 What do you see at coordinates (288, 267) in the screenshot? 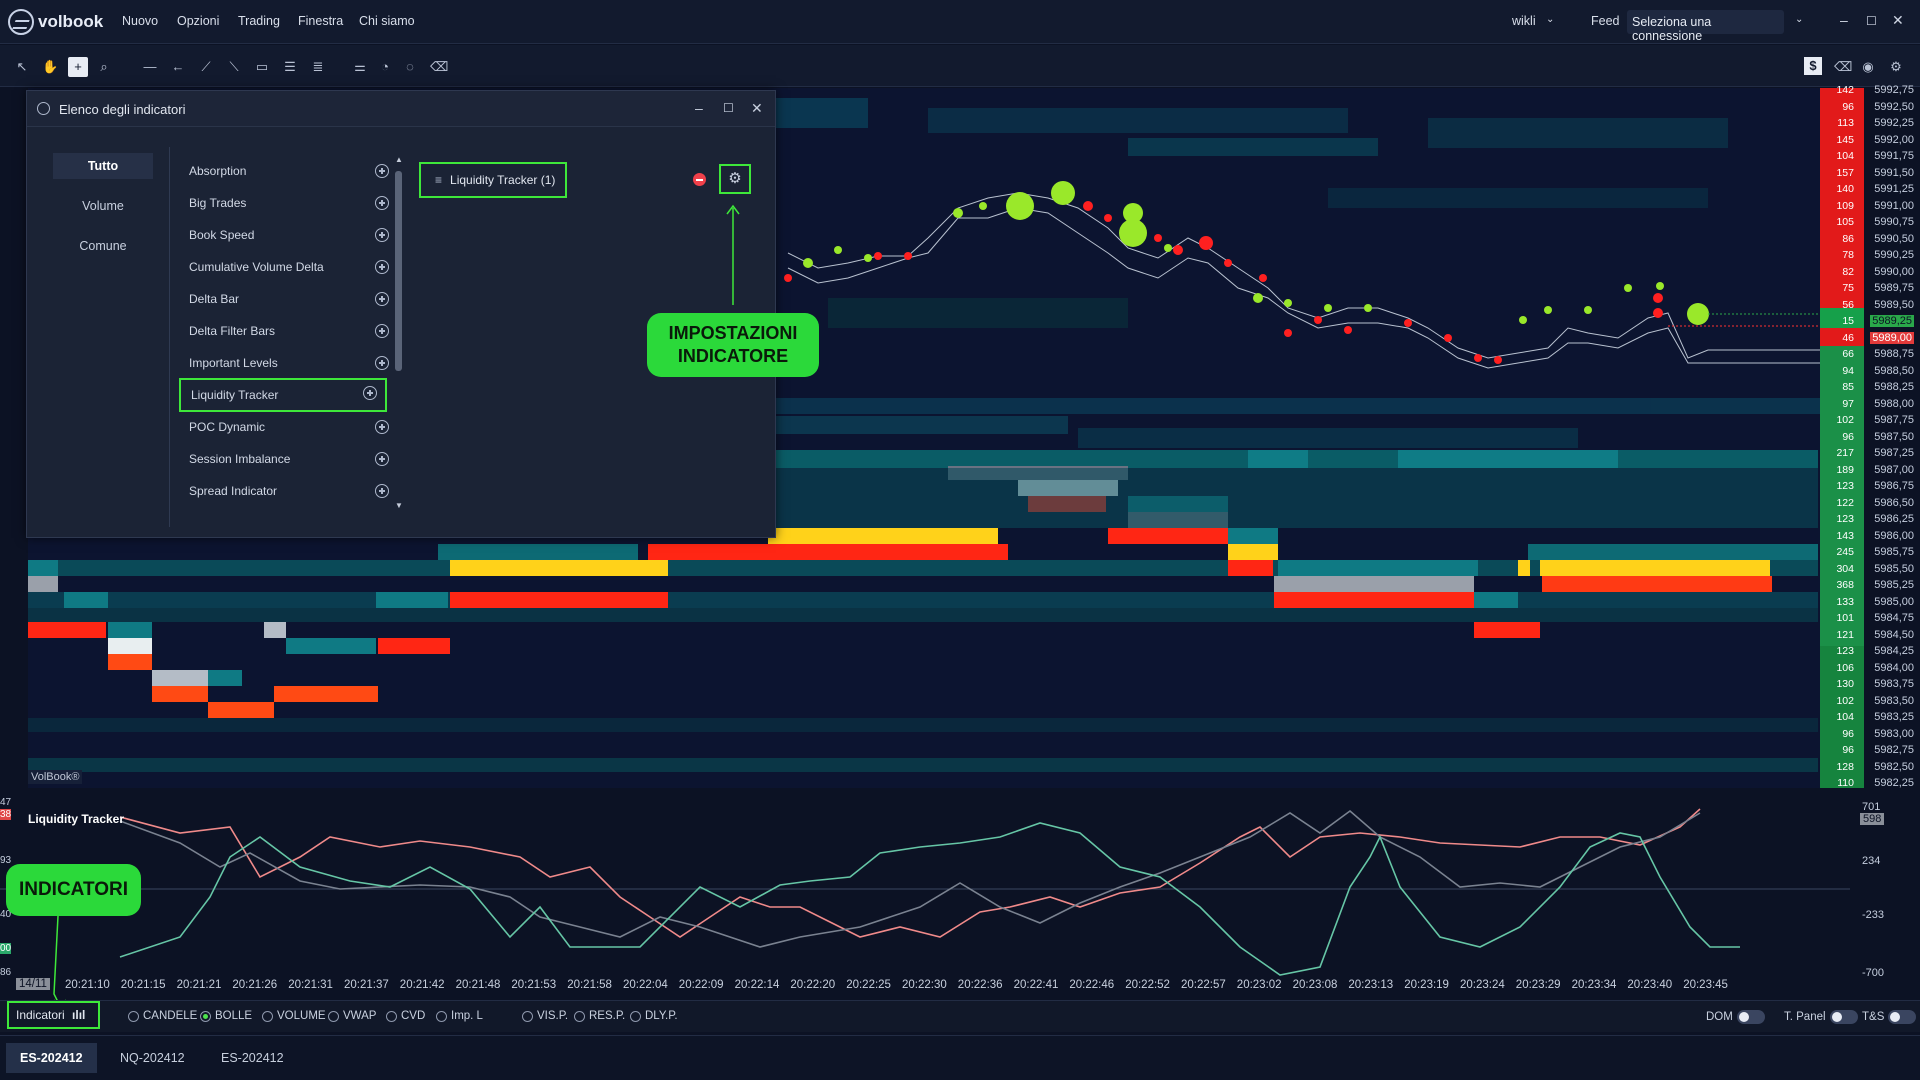
I see `indicator-item-cumulative-volume-delta: Cumulative Volume Delta` at bounding box center [288, 267].